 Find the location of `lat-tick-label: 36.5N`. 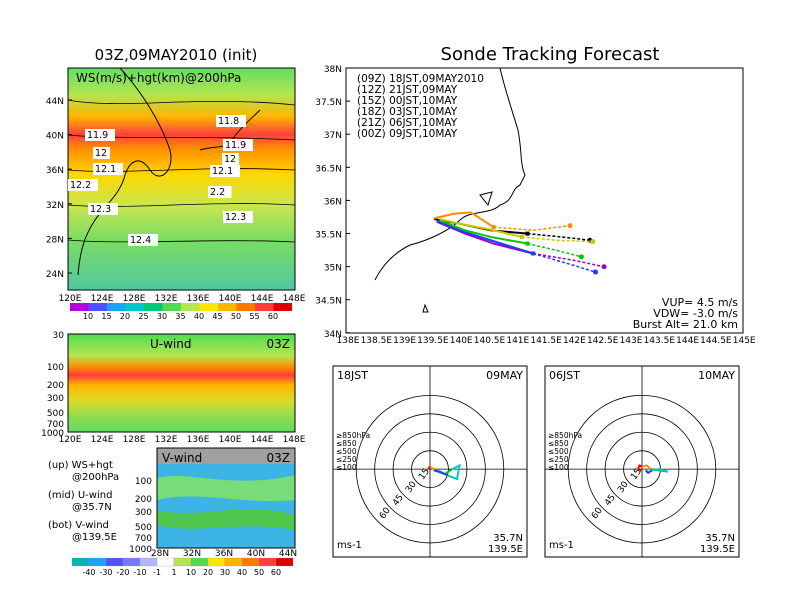

lat-tick-label: 36.5N is located at coordinates (328, 169).